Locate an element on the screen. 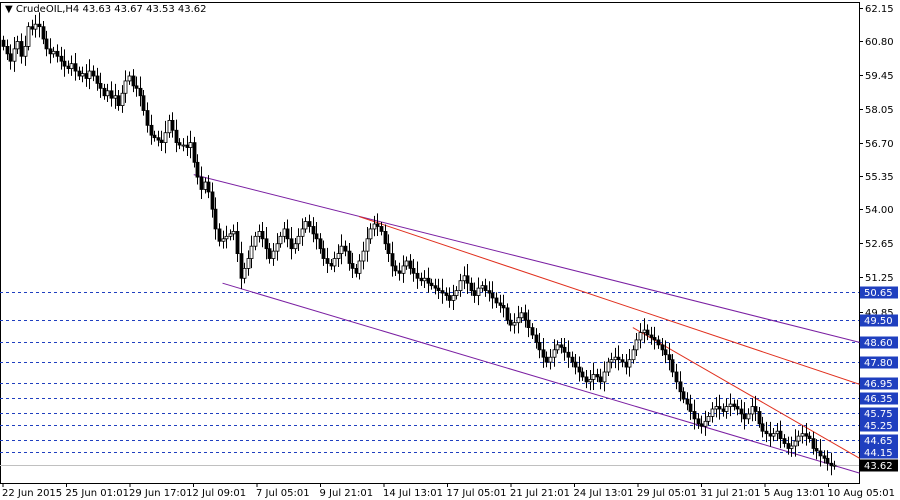 The width and height of the screenshot is (900, 500). level-label: 48.60 is located at coordinates (878, 343).